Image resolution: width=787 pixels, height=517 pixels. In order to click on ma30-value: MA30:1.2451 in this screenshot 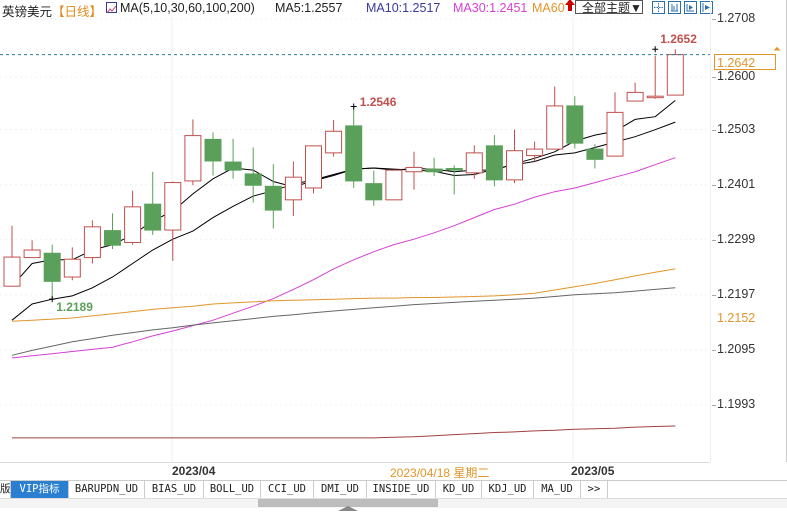, I will do `click(490, 8)`.